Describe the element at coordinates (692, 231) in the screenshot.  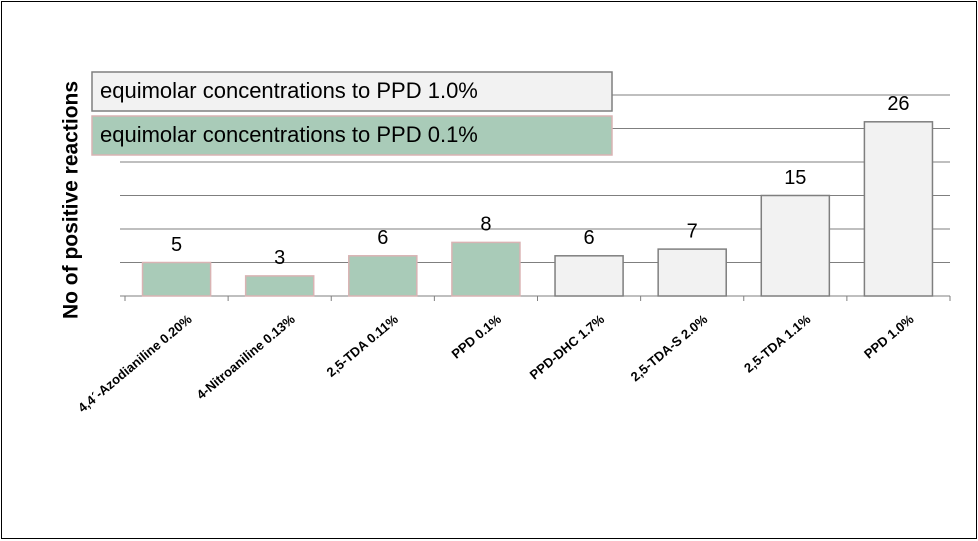
I see `value-label: 7` at that location.